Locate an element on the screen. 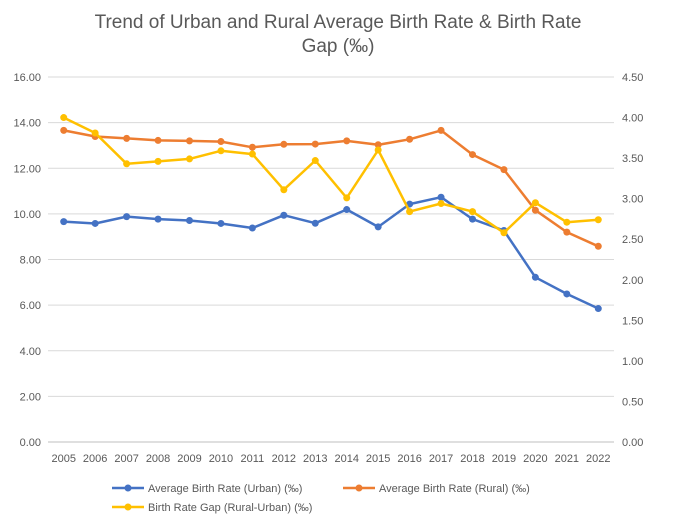  legend-label-urban: Average Birth Rate (Urban) (‰) is located at coordinates (225, 489).